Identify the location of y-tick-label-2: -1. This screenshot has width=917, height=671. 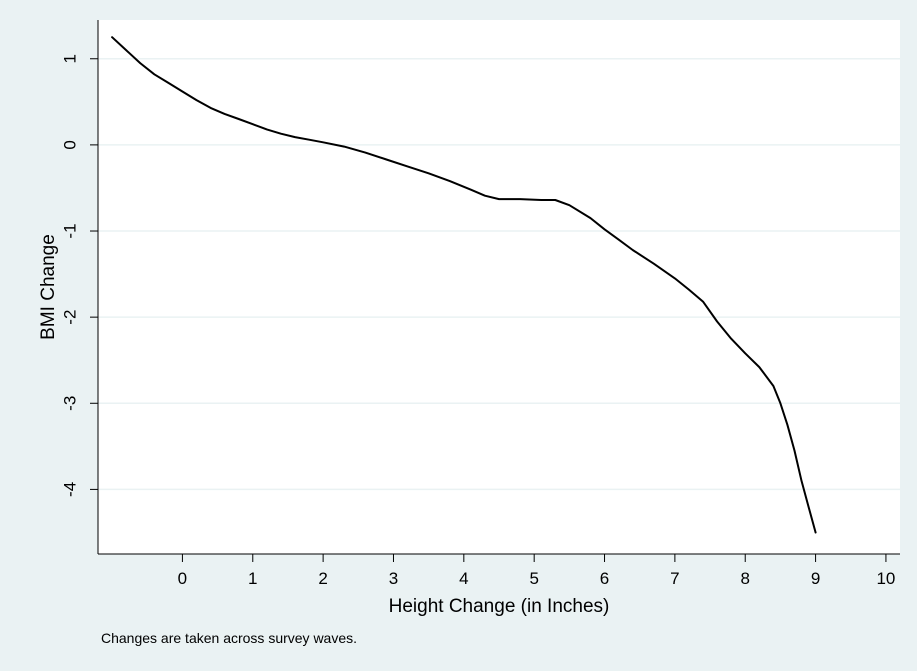
(70, 230).